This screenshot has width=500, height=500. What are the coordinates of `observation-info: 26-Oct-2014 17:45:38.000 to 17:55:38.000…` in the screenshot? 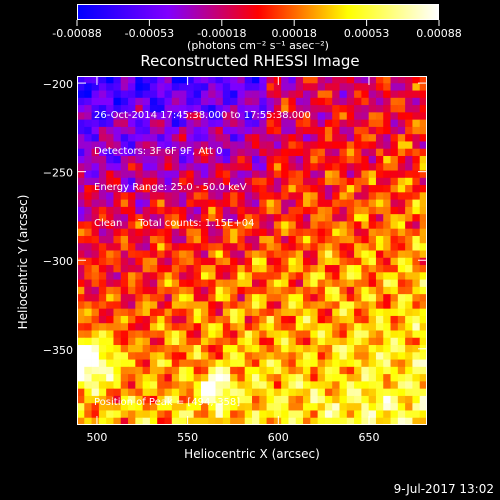 It's located at (202, 164).